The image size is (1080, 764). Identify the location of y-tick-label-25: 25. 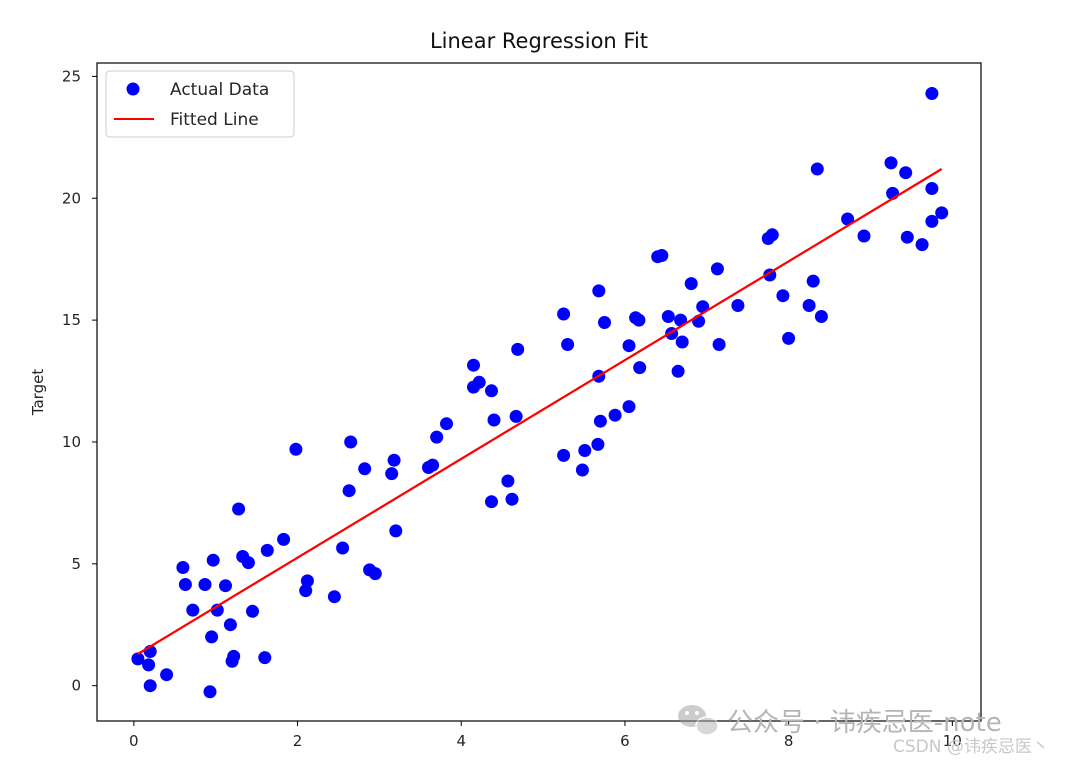
(71, 76).